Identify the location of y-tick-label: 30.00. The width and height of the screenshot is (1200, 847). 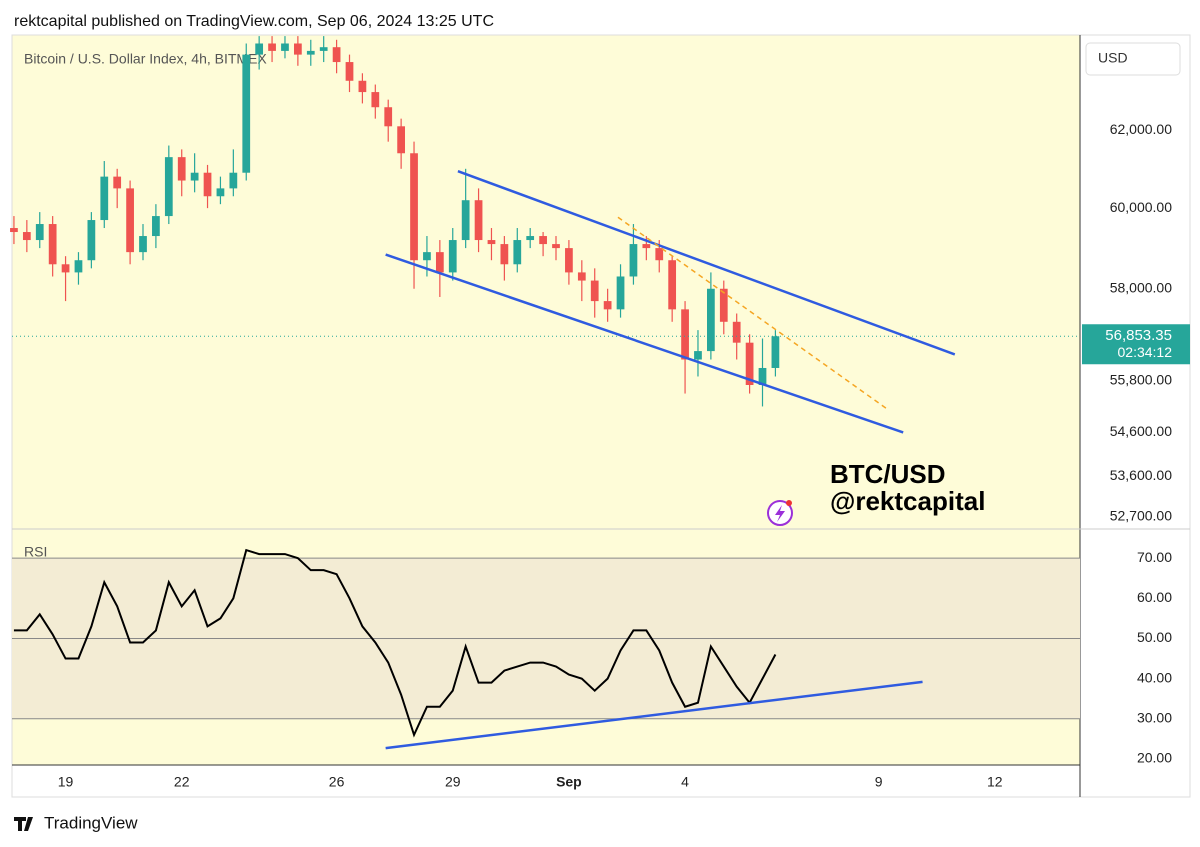
(1154, 718).